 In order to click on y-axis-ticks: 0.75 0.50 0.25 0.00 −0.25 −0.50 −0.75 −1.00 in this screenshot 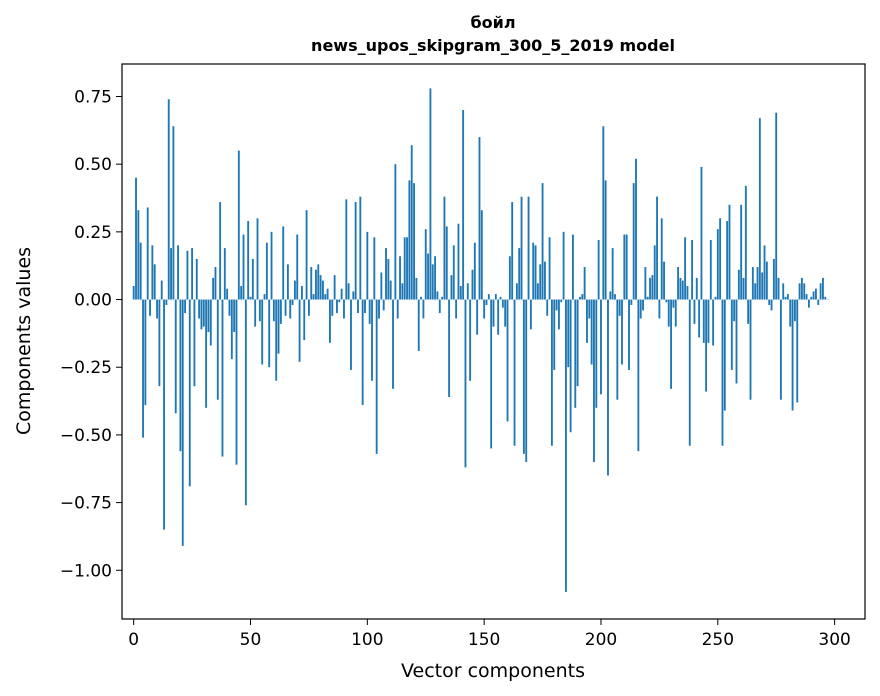, I will do `click(91, 334)`.